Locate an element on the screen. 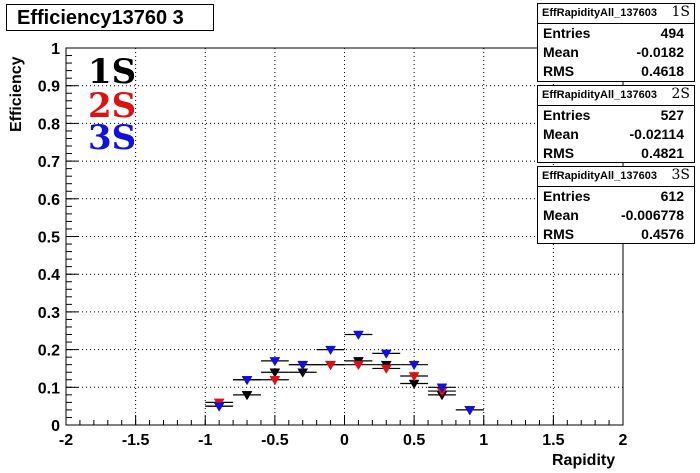 This screenshot has height=473, width=700. y-tick-label: 0.9 is located at coordinates (49, 87).